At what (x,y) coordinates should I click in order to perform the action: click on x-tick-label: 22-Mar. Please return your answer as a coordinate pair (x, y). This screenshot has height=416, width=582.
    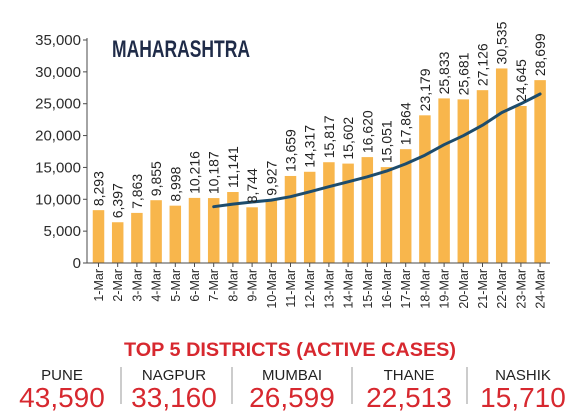
    Looking at the image, I should click on (502, 289).